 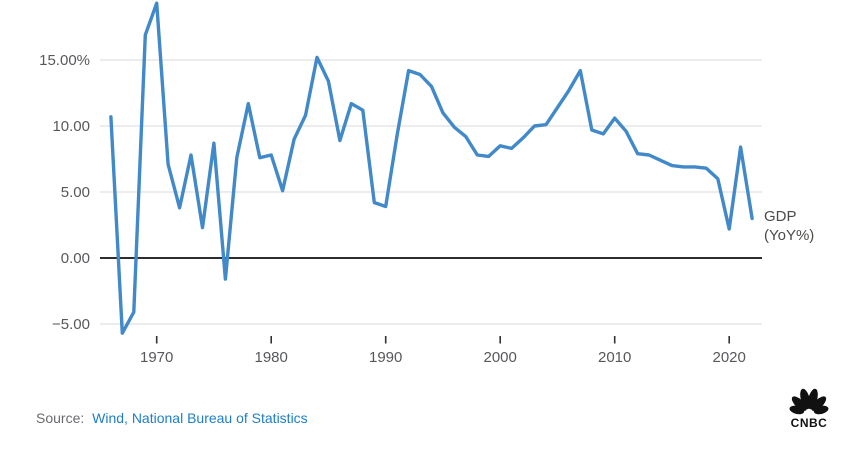 I want to click on series-label: GDP (YoY%), so click(x=789, y=226).